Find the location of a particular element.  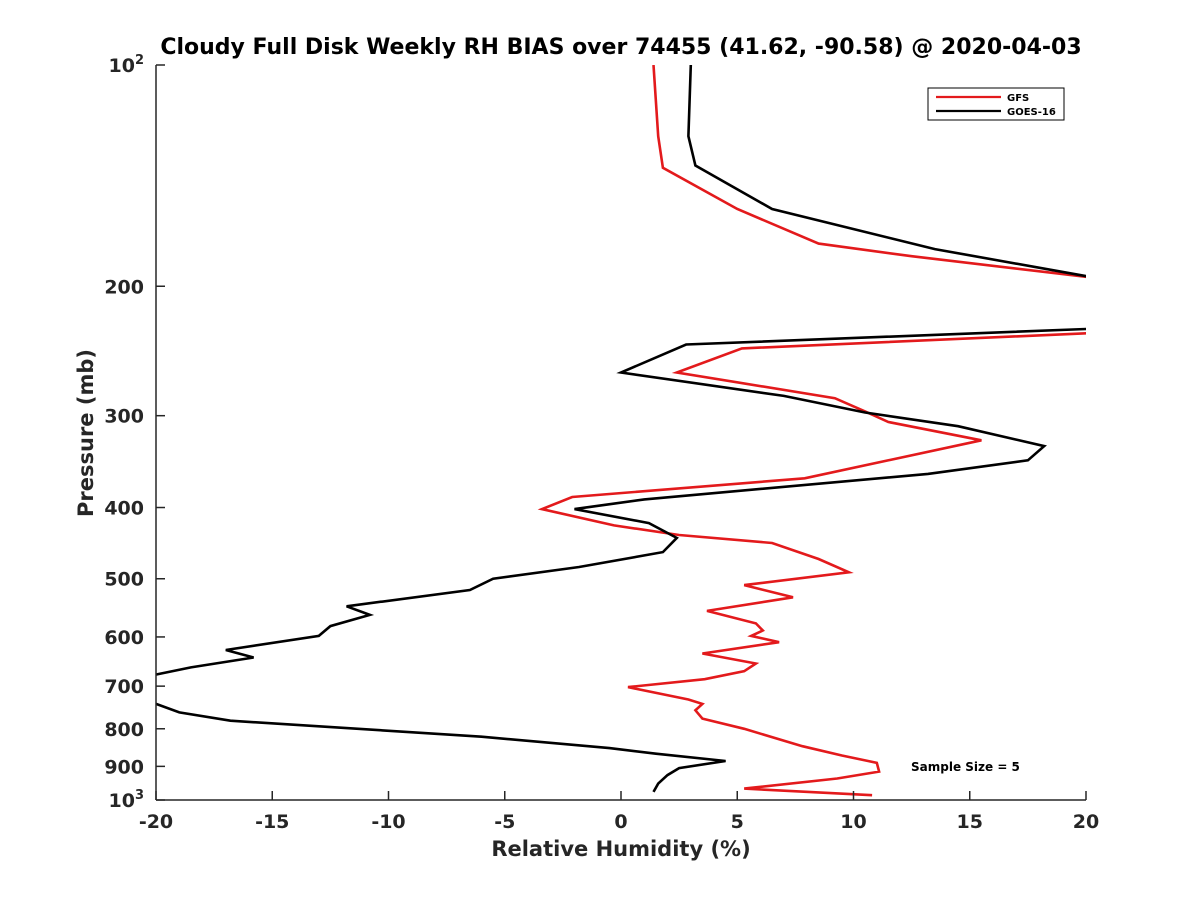

y-axis-label: Pressure (mb) is located at coordinates (86, 433).